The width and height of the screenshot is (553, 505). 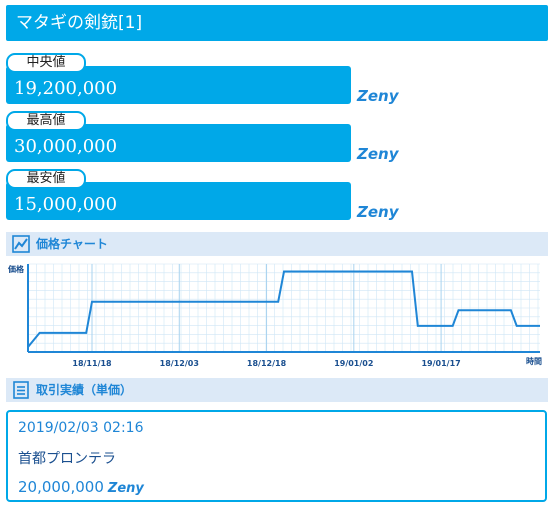 I want to click on chart-series-line, so click(x=283, y=309).